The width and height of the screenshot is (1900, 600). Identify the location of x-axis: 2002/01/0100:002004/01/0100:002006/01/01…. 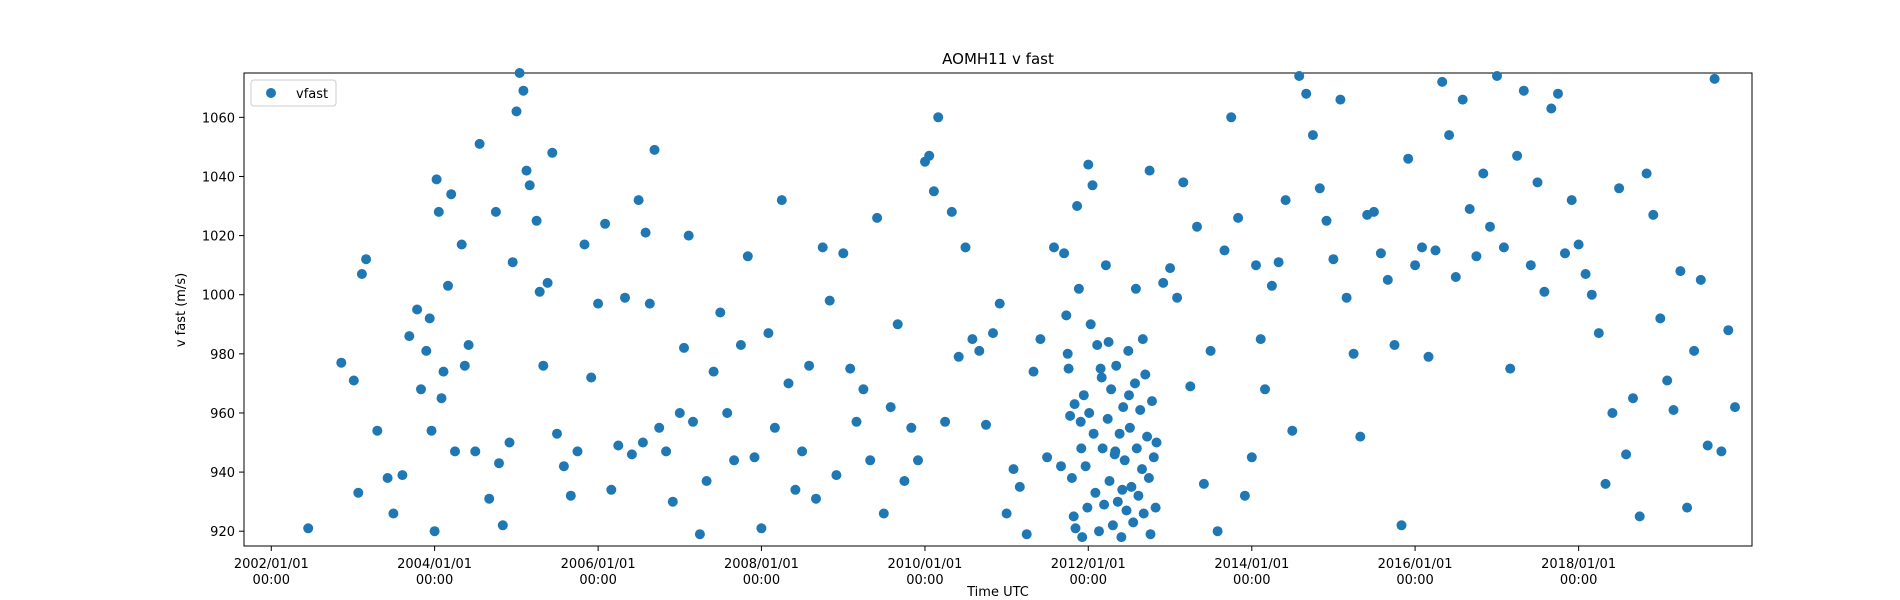
(925, 567).